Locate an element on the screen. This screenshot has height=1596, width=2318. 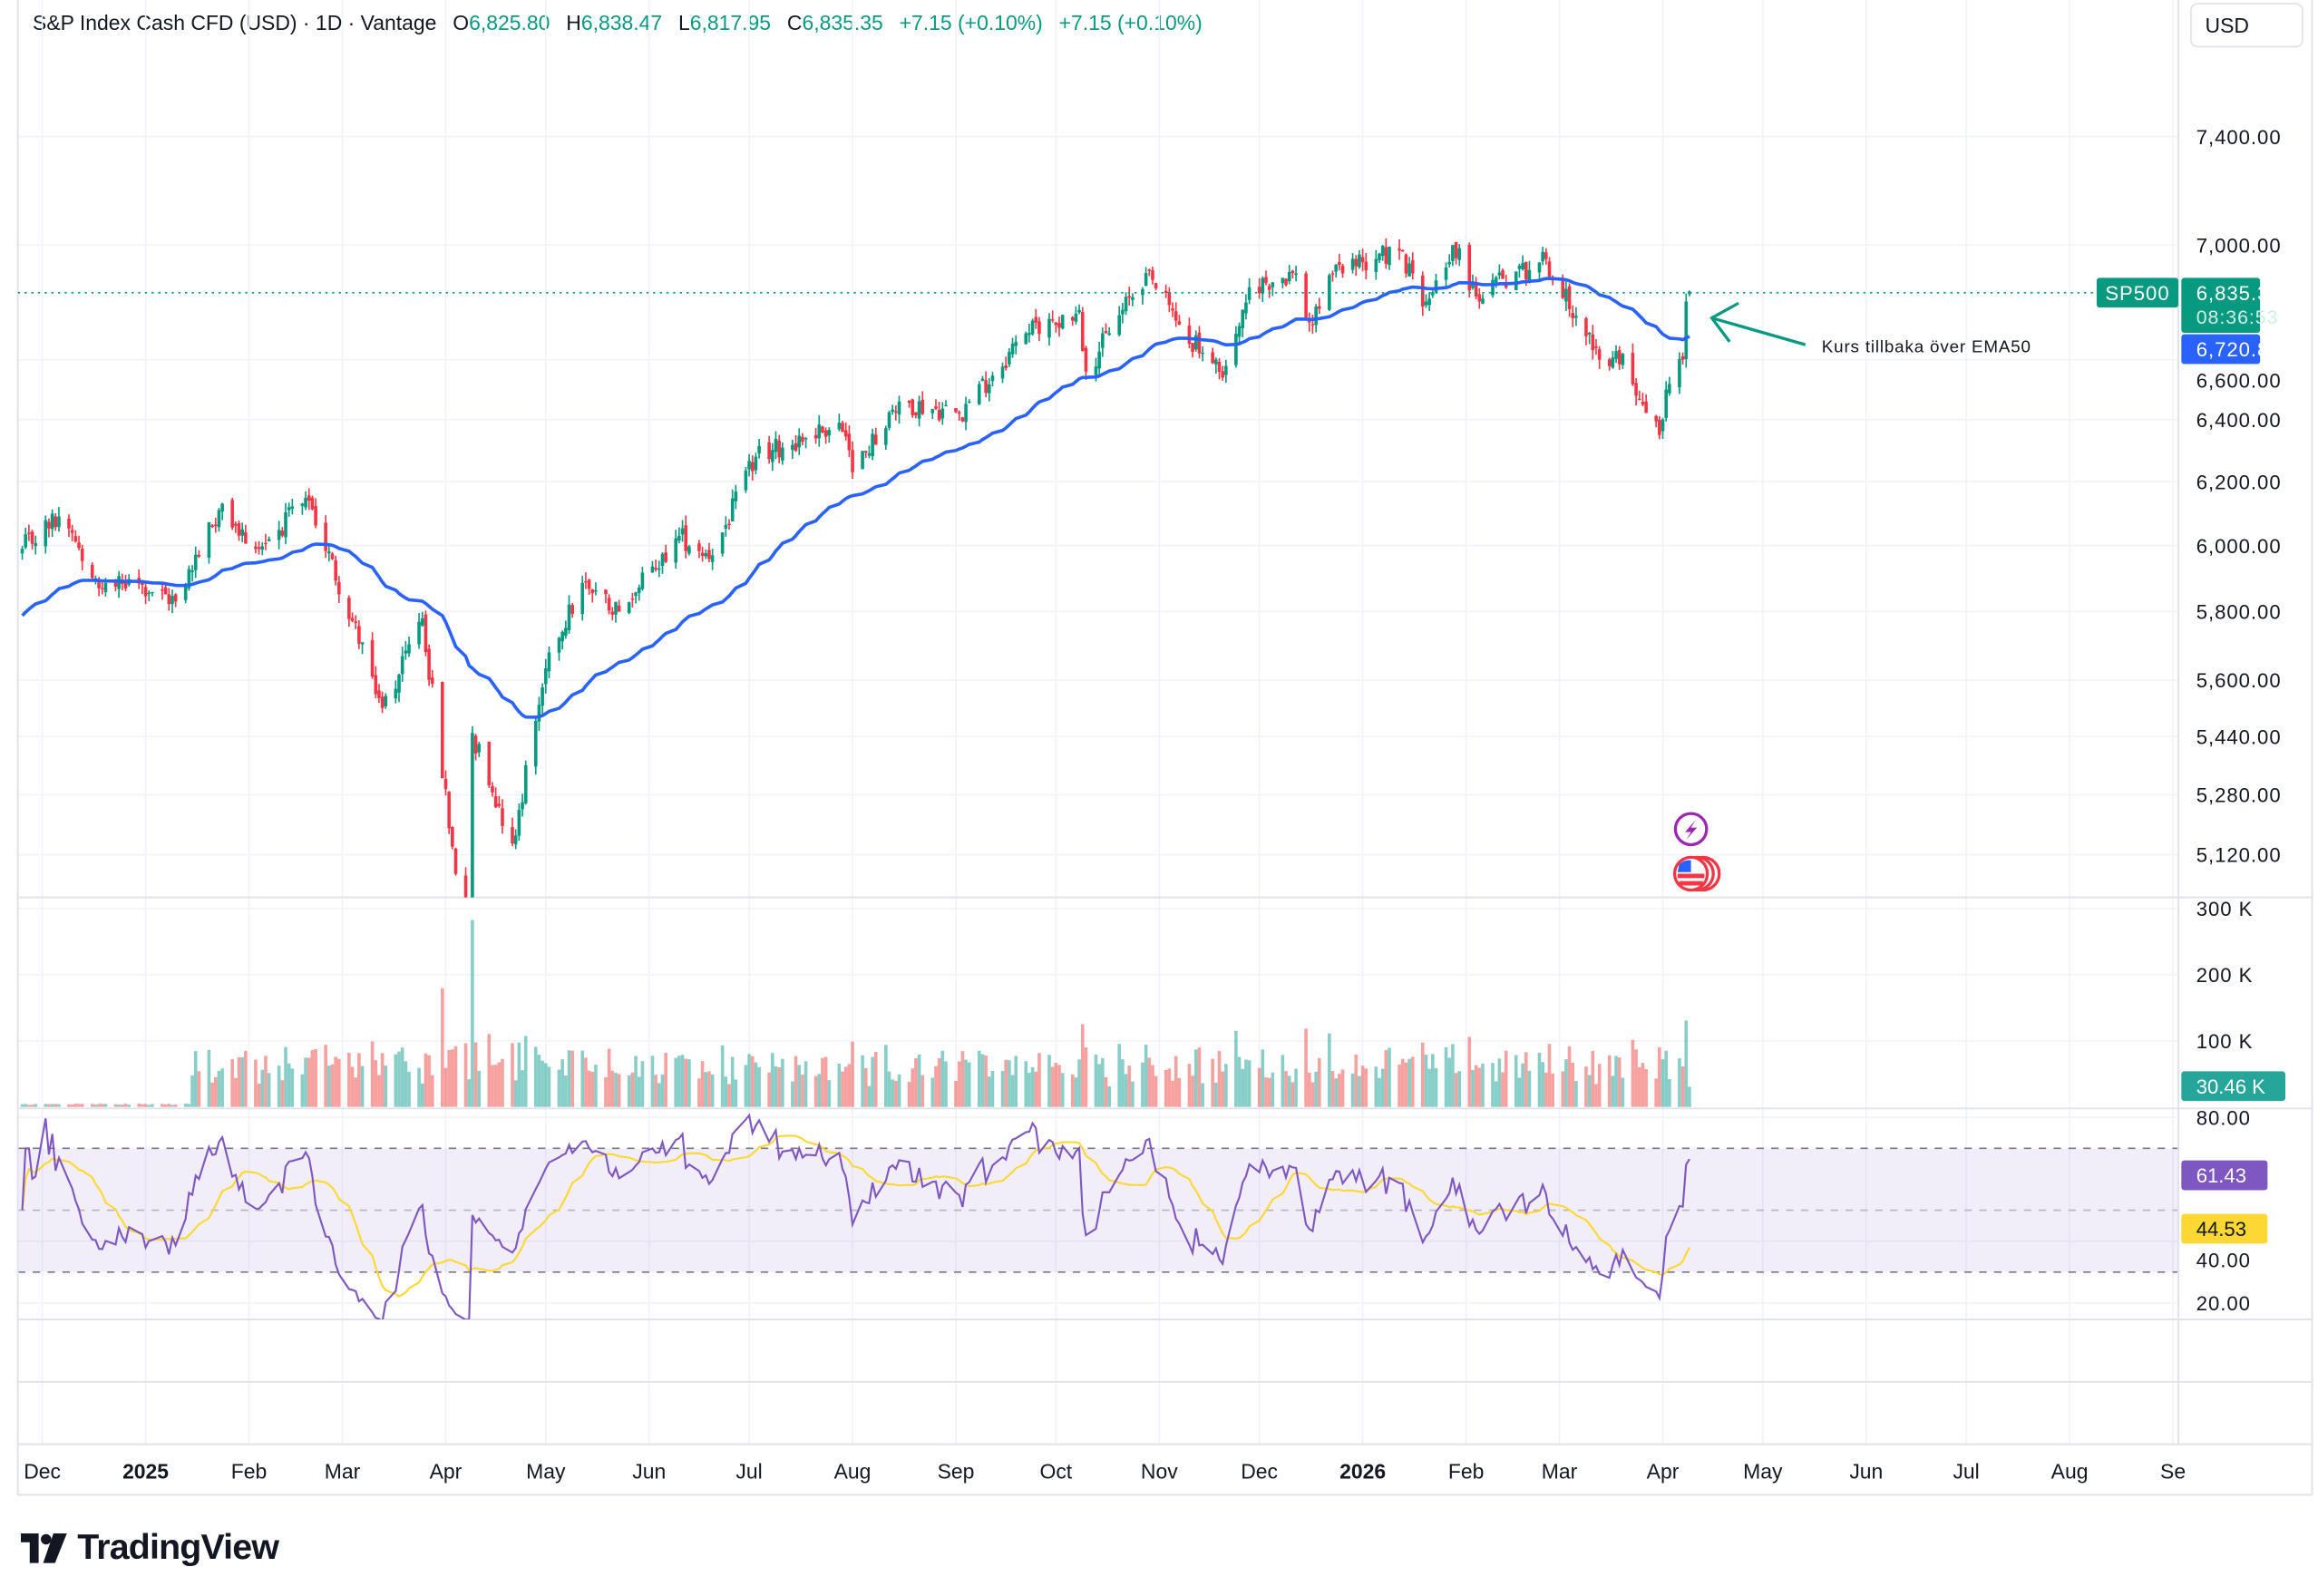
low-value: 6,817.95 is located at coordinates (730, 22).